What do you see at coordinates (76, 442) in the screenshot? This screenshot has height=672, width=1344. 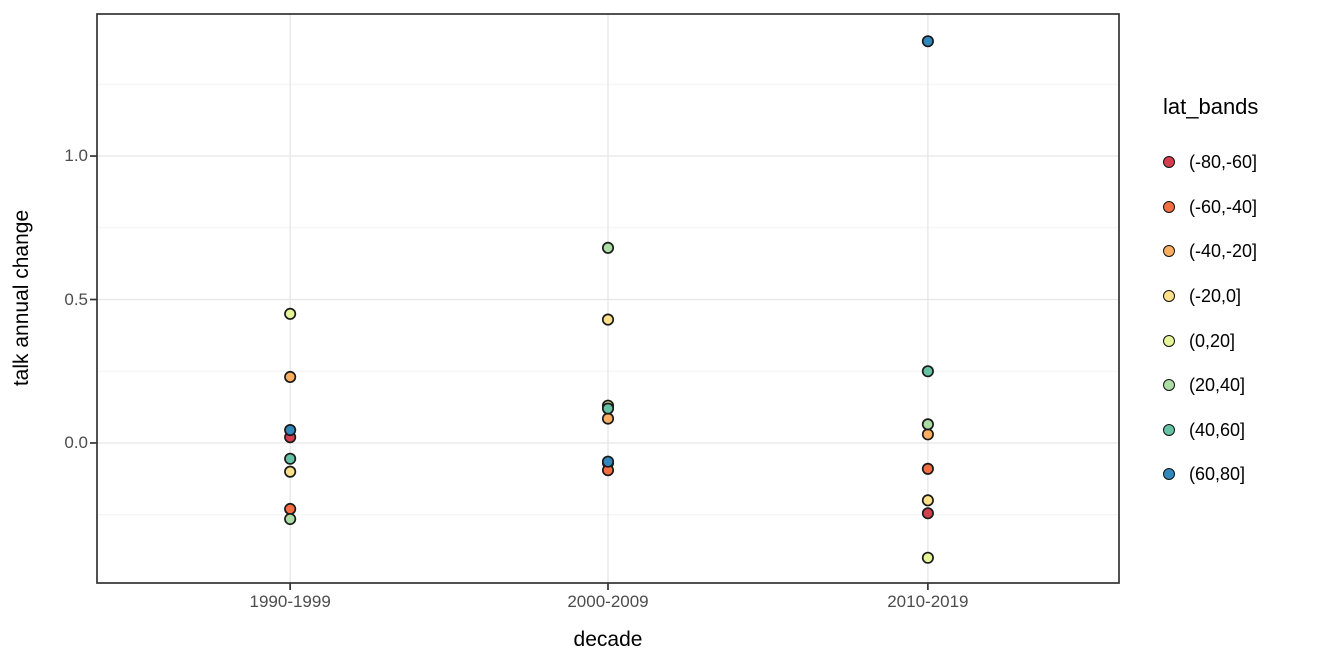 I see `y-tick-label: 0.0` at bounding box center [76, 442].